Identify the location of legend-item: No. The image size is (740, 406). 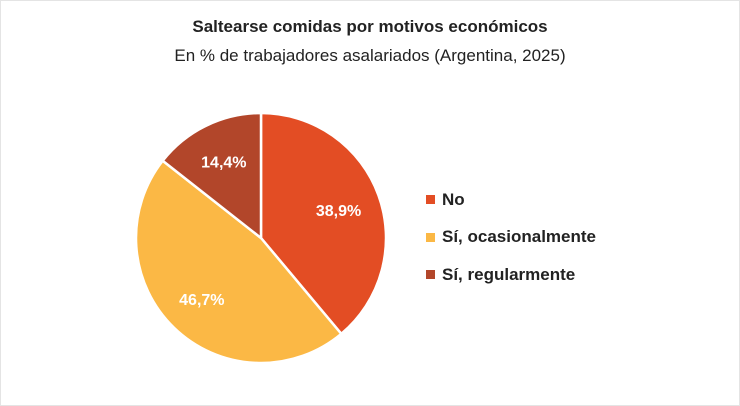
(511, 200).